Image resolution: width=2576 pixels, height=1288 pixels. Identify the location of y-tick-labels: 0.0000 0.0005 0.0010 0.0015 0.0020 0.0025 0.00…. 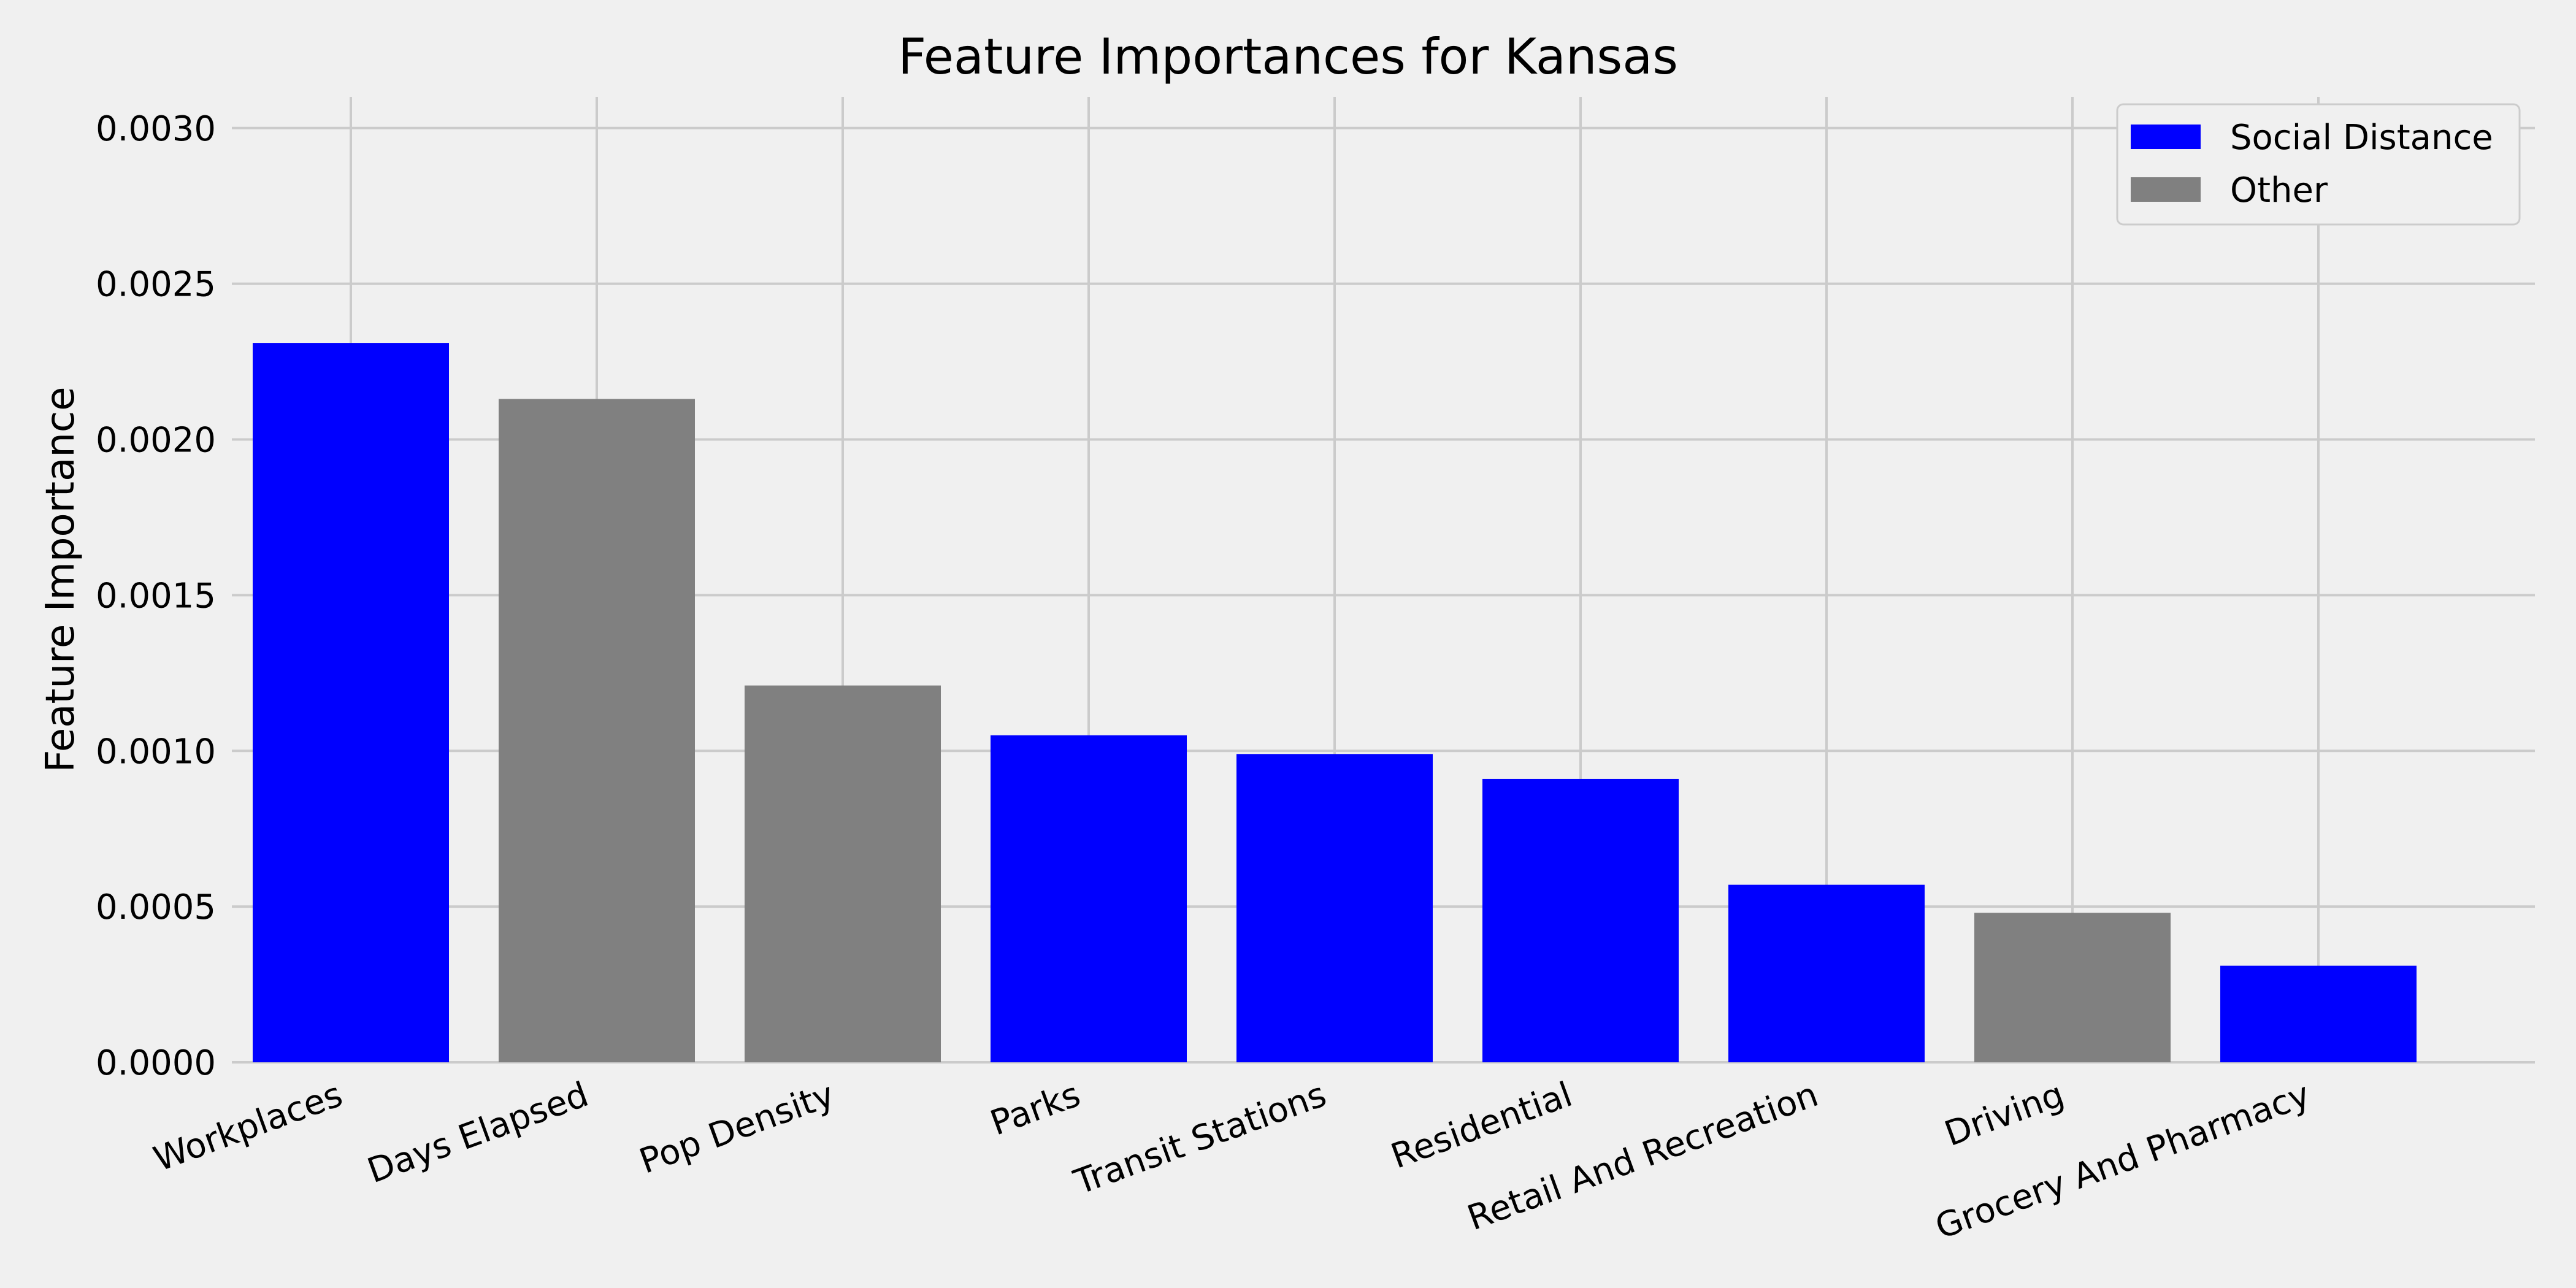
(156, 596).